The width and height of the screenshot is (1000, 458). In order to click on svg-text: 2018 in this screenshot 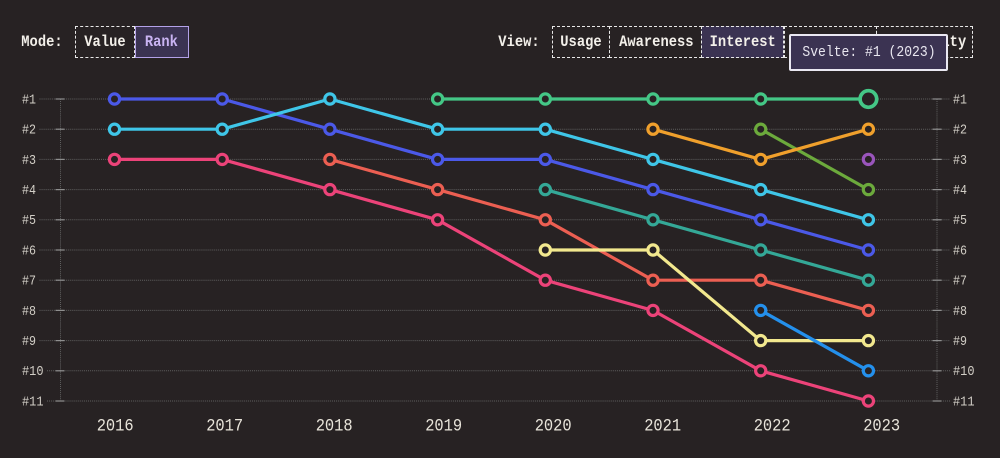, I will do `click(334, 427)`.